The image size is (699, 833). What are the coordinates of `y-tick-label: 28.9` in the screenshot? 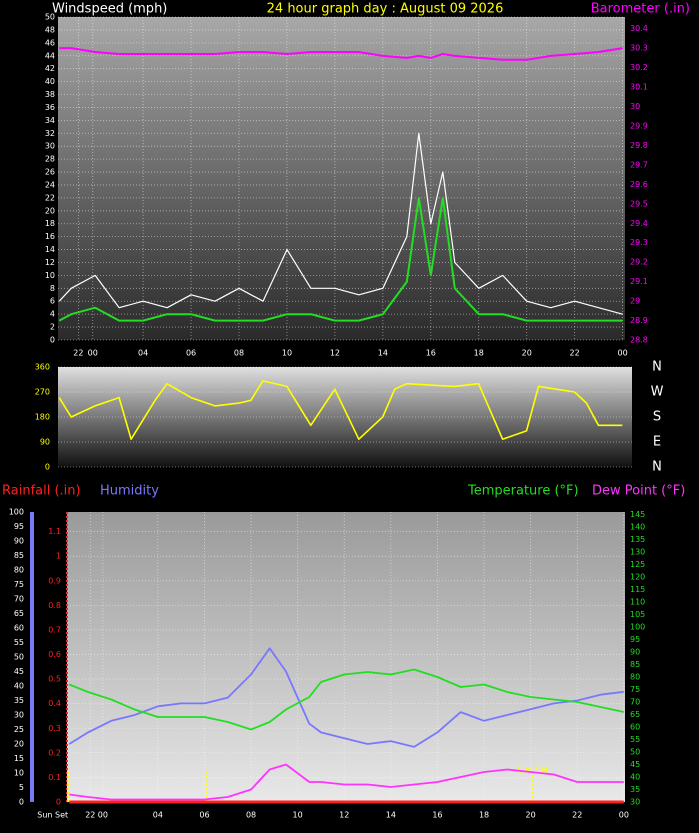 It's located at (639, 320).